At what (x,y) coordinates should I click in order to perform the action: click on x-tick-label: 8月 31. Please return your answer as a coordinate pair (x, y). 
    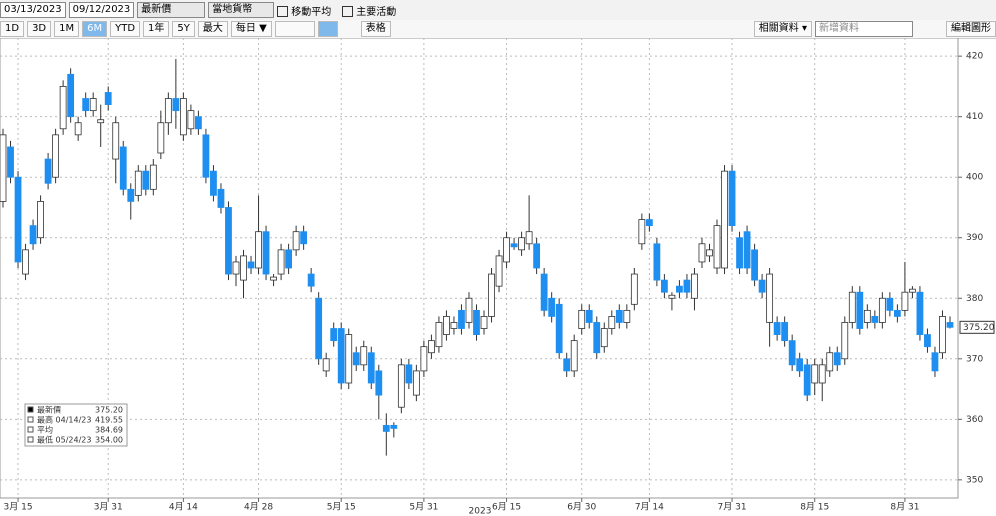
    Looking at the image, I should click on (904, 507).